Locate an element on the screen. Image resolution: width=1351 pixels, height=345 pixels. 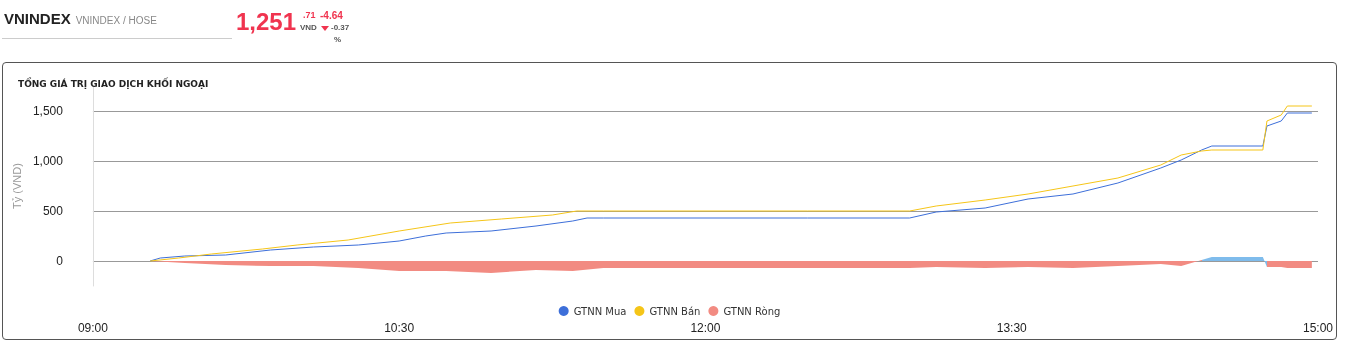
x-tick-label: 10:30 is located at coordinates (399, 328).